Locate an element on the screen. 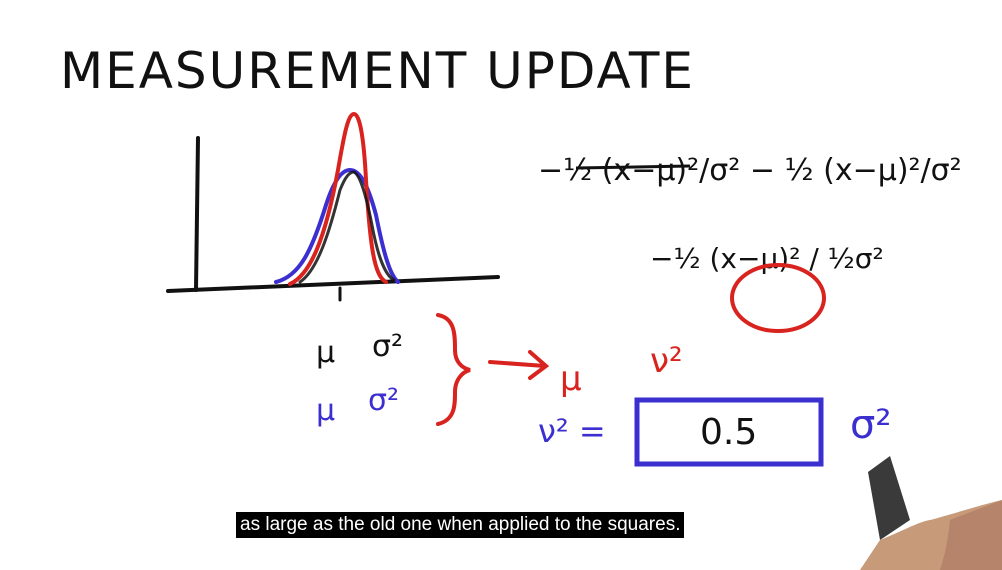 The width and height of the screenshot is (1002, 570). board-title: MEASUREMENT UPDATE is located at coordinates (377, 71).